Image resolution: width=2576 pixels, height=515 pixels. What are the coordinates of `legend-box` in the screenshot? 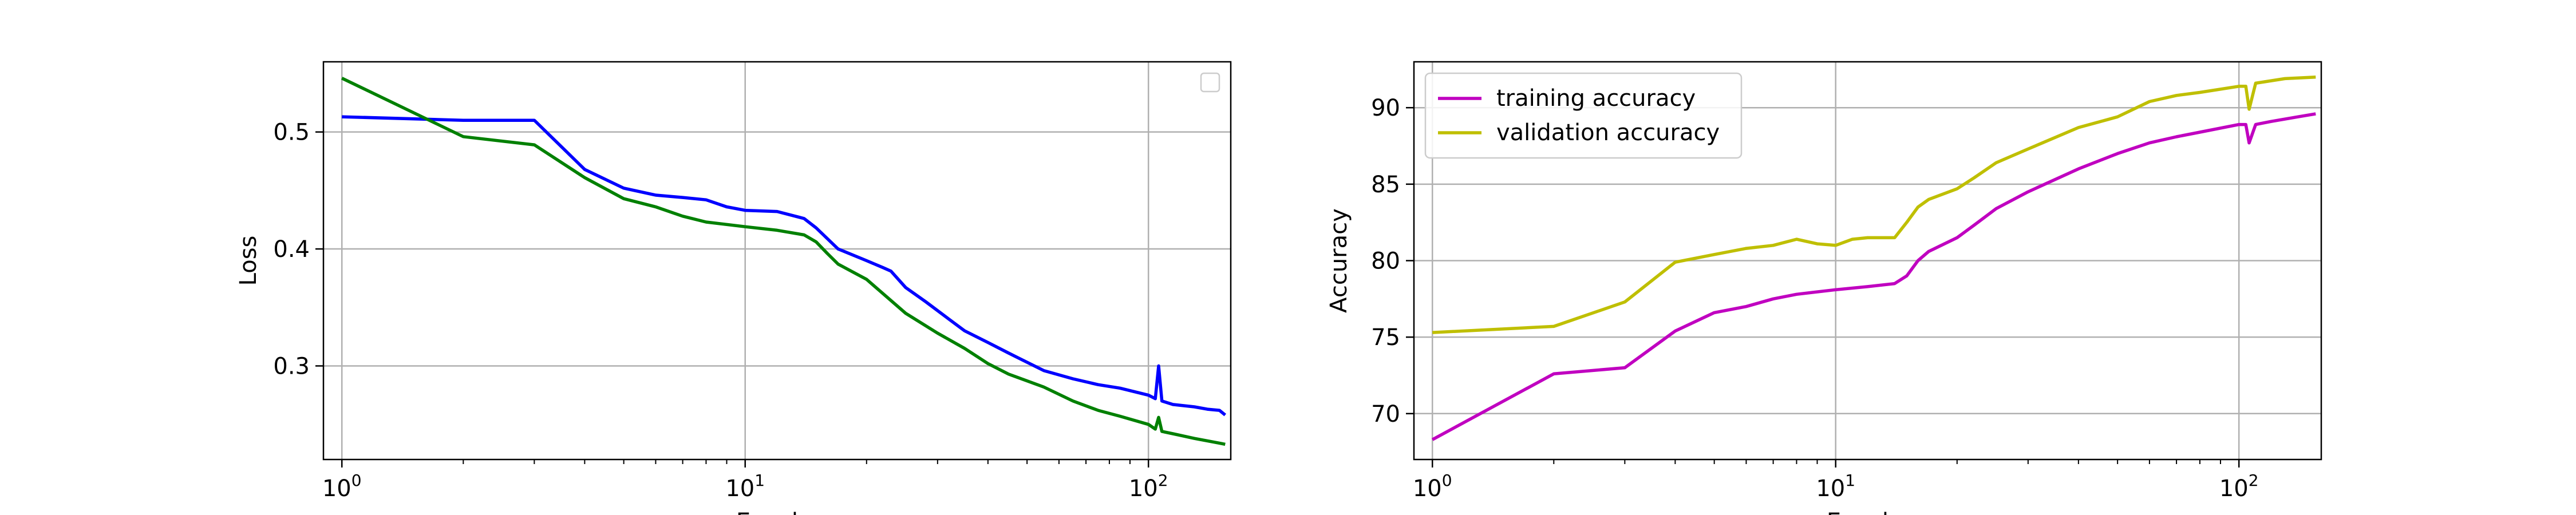 It's located at (1583, 115).